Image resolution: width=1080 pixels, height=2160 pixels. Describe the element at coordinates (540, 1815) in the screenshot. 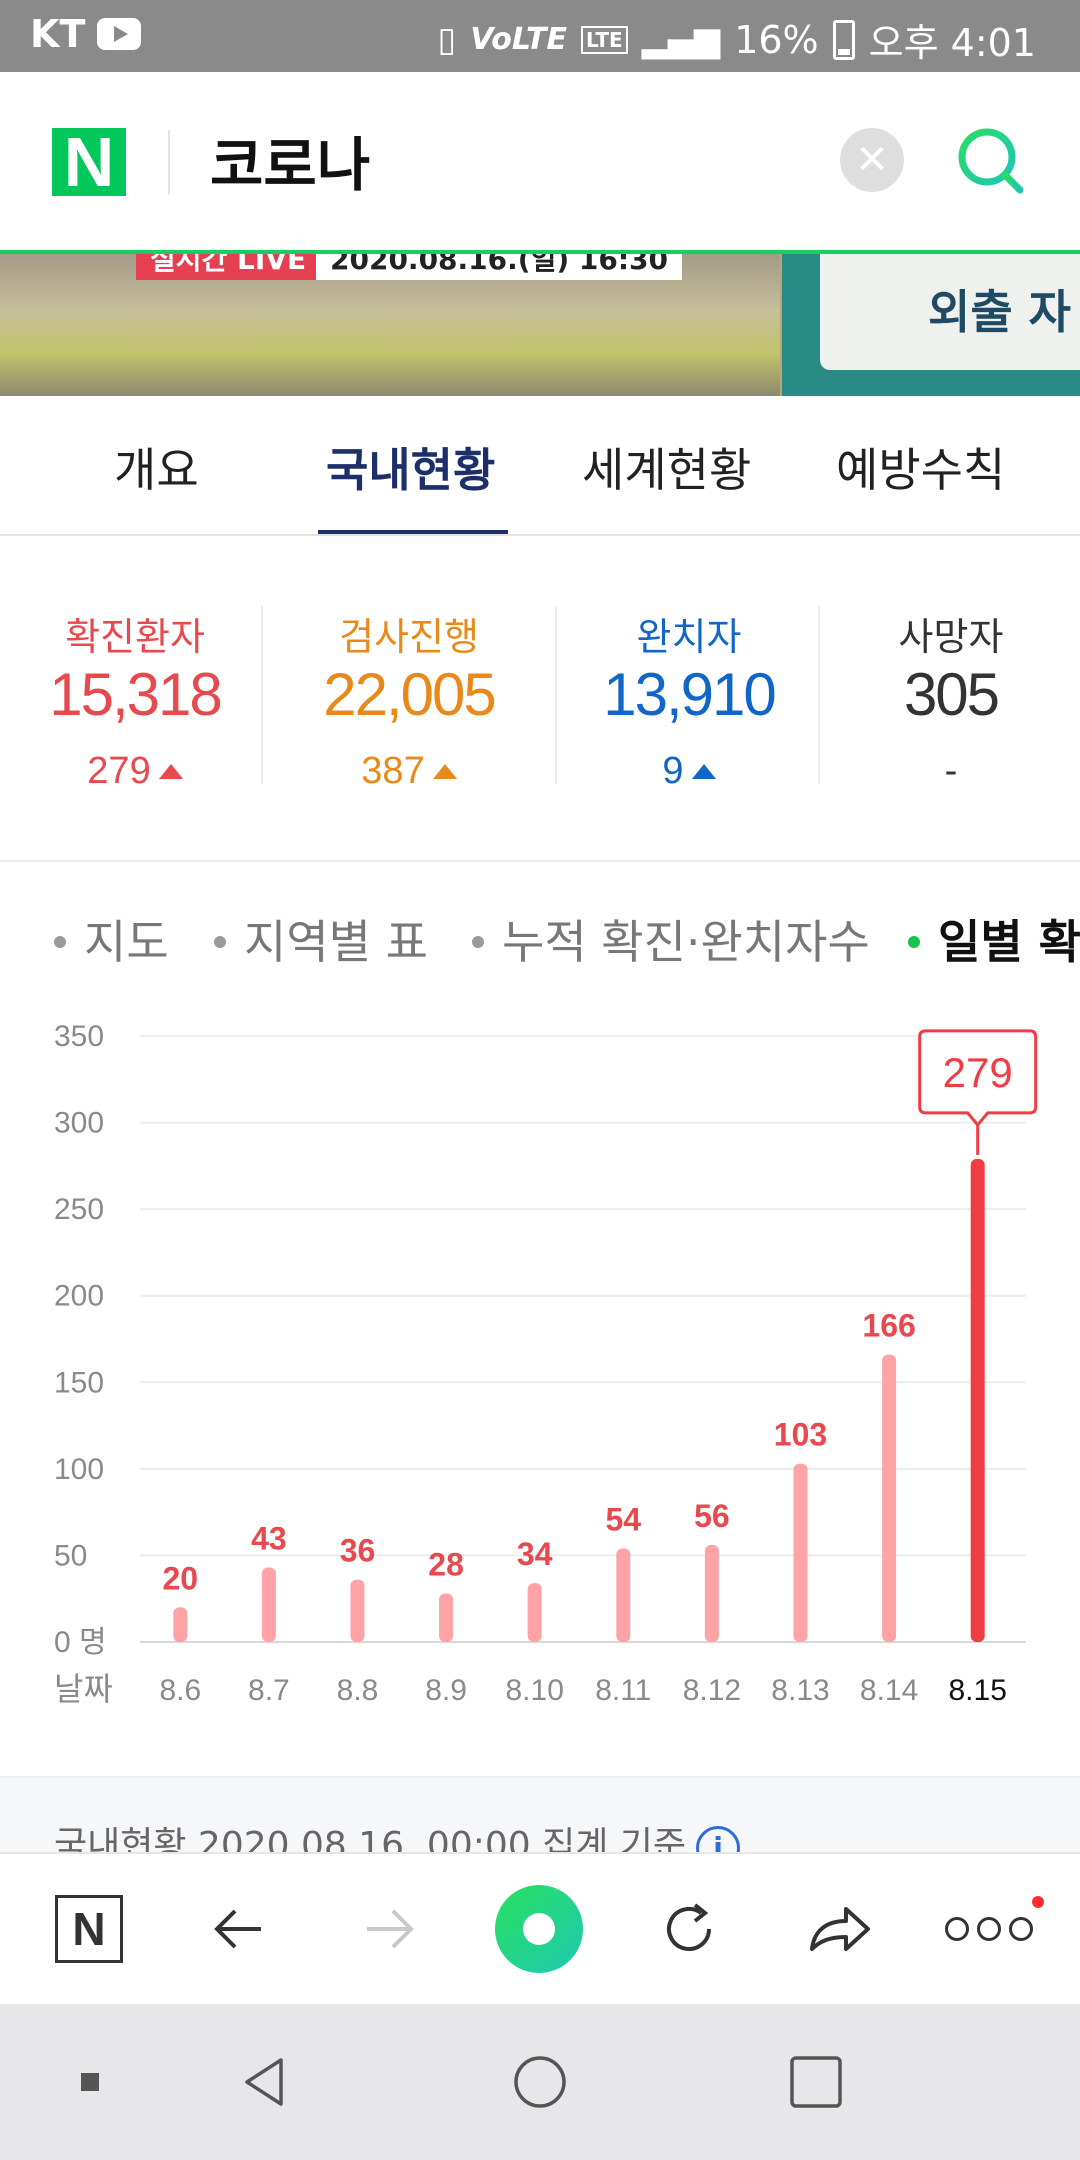

I see `footer-area: 국내현황 2020.08.16. 00:00 집계 기준 i` at that location.